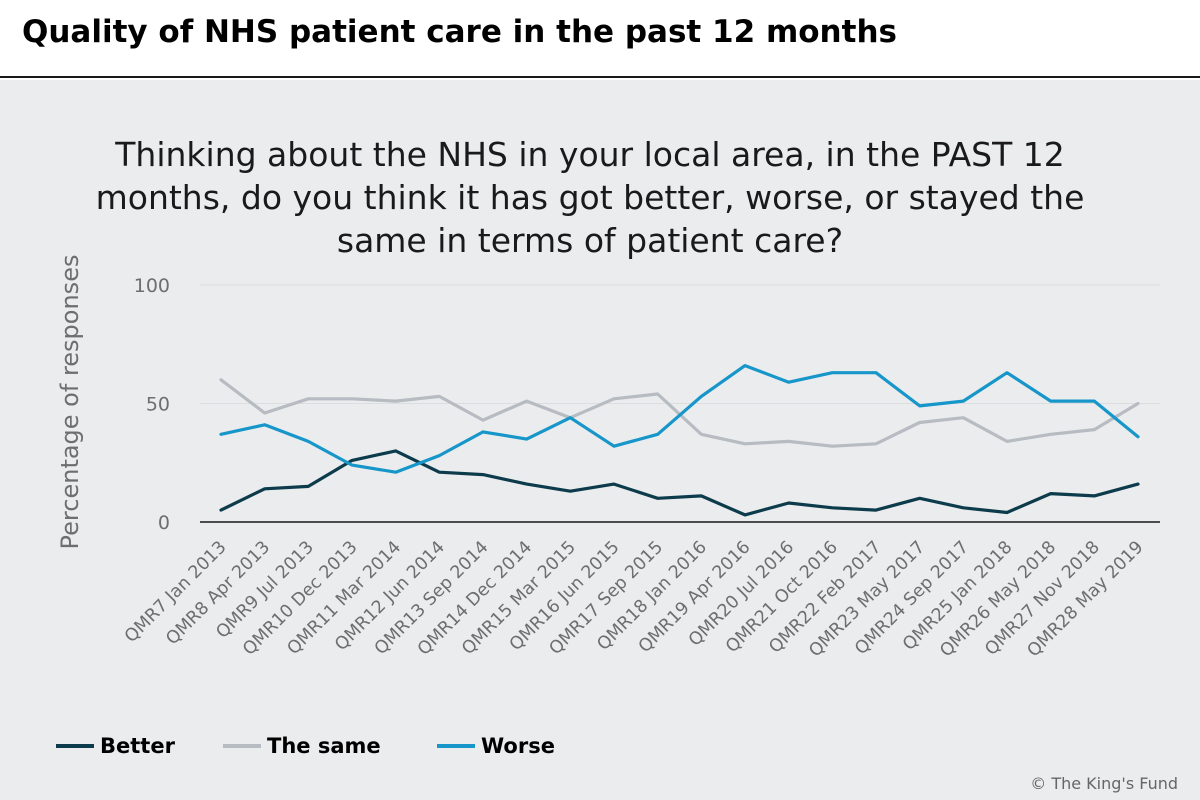  Describe the element at coordinates (242, 746) in the screenshot. I see `legend-swatch-same` at that location.